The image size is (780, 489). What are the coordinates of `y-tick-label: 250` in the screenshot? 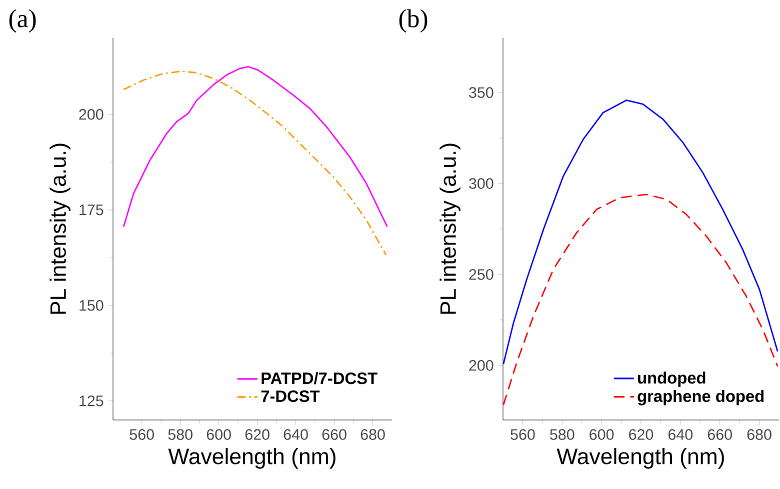 It's located at (481, 274).